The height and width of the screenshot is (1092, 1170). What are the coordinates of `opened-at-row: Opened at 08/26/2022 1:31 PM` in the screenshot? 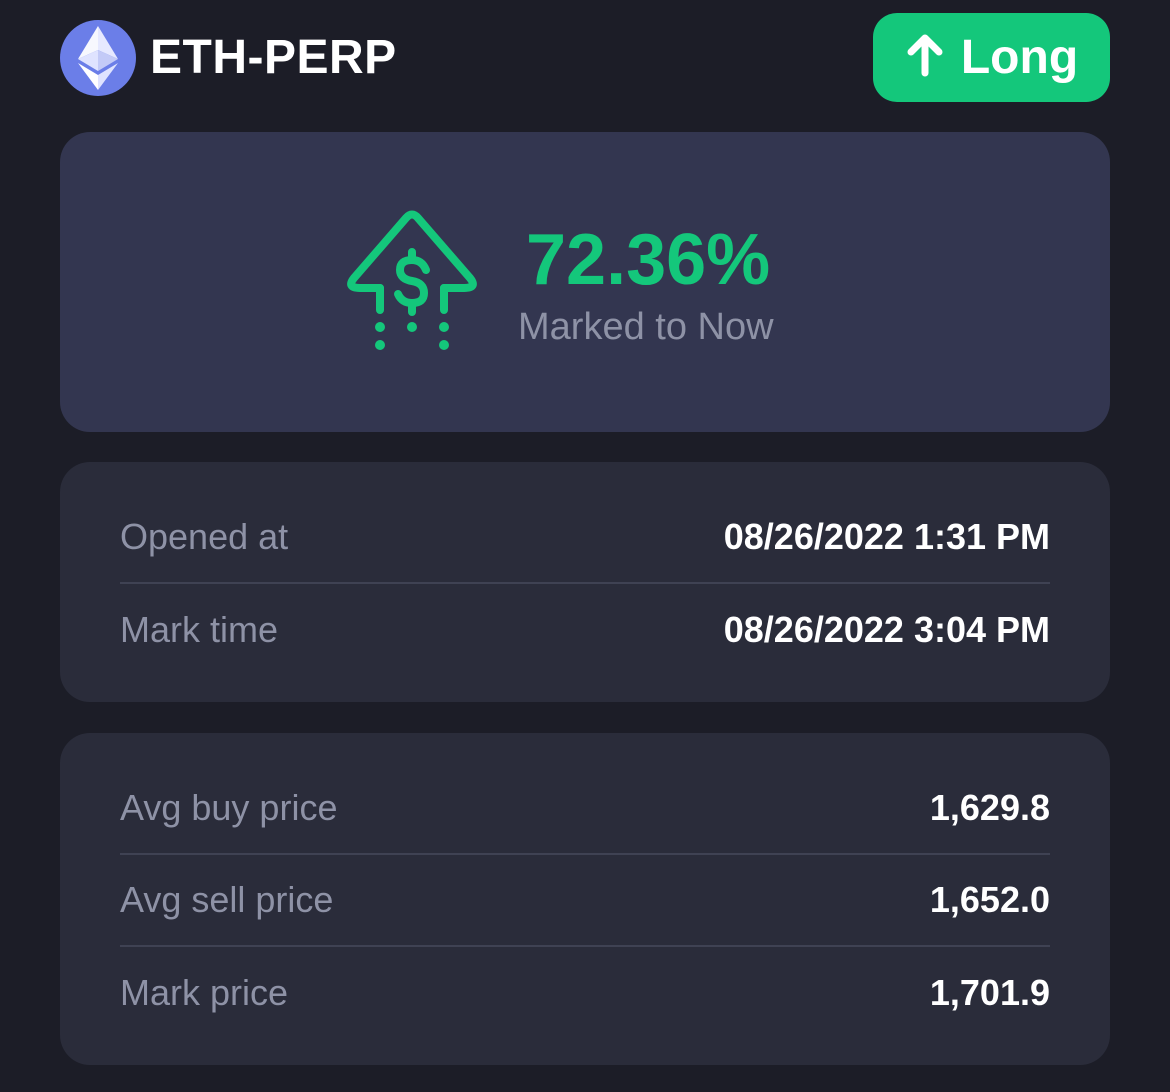 It's located at (585, 538).